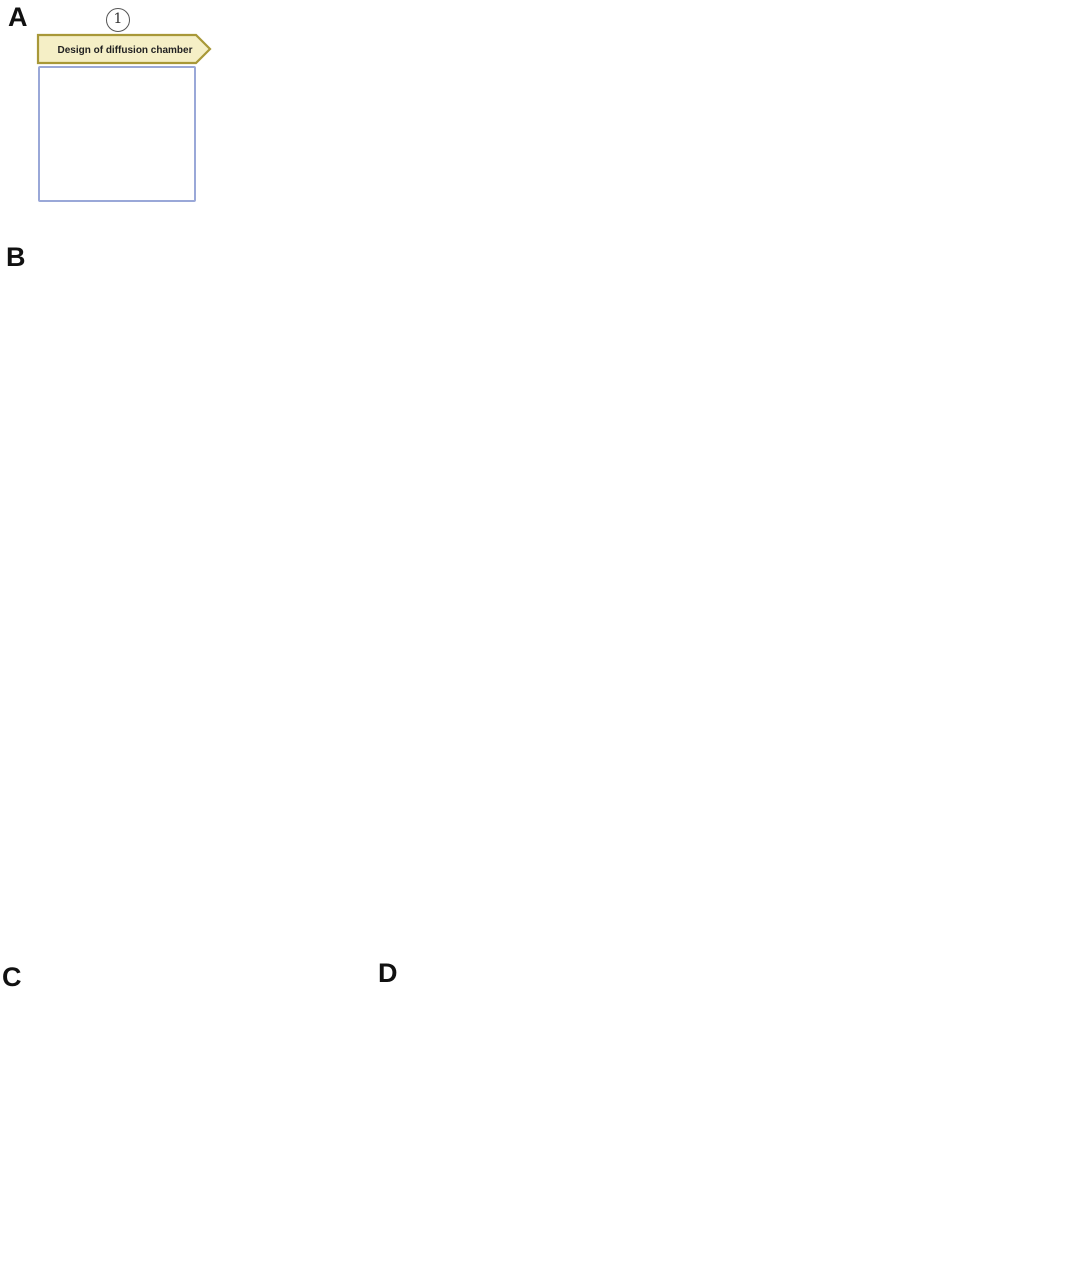  Describe the element at coordinates (559, 1131) in the screenshot. I see `gf-mice-bar-chart` at that location.